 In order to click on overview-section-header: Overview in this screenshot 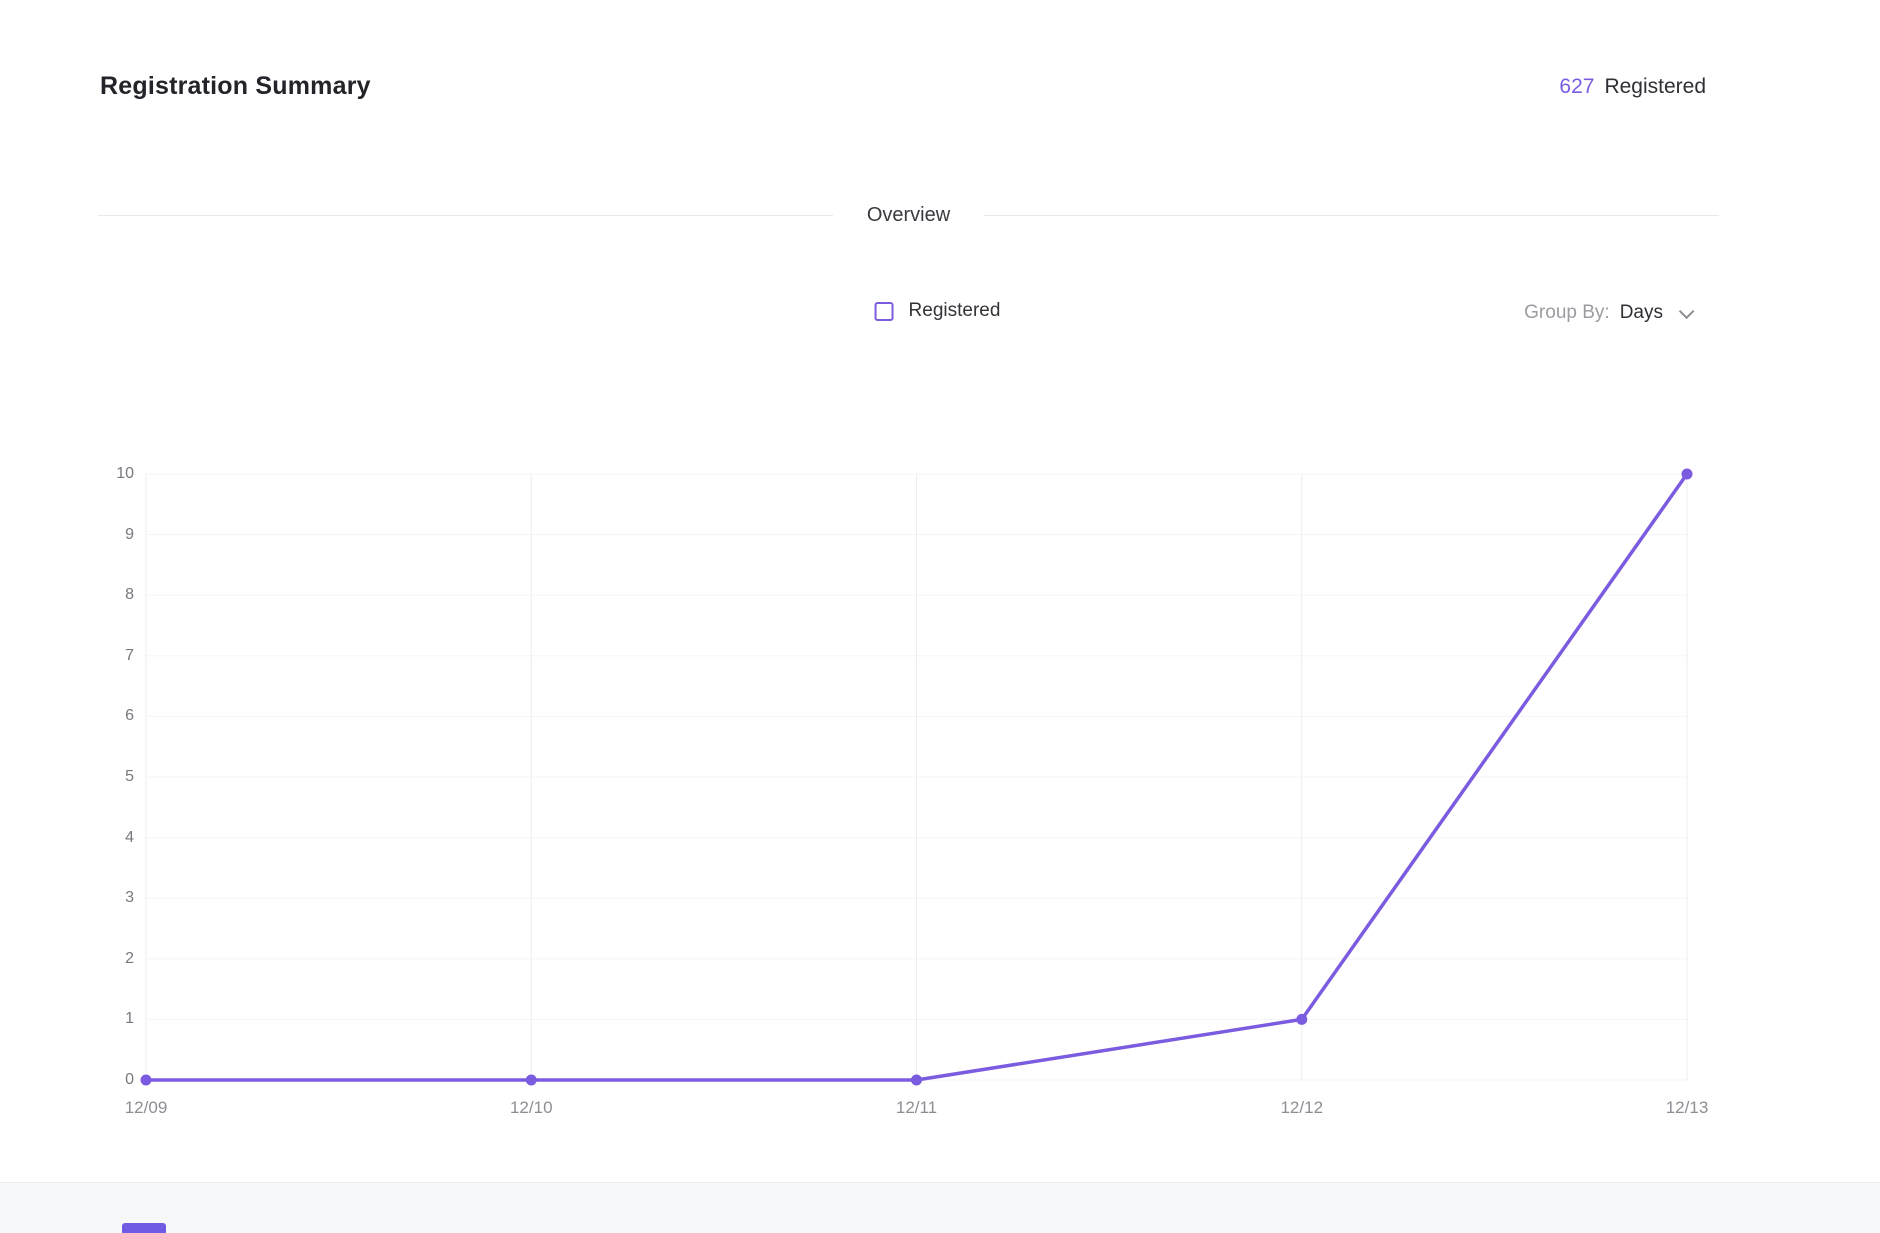, I will do `click(909, 215)`.